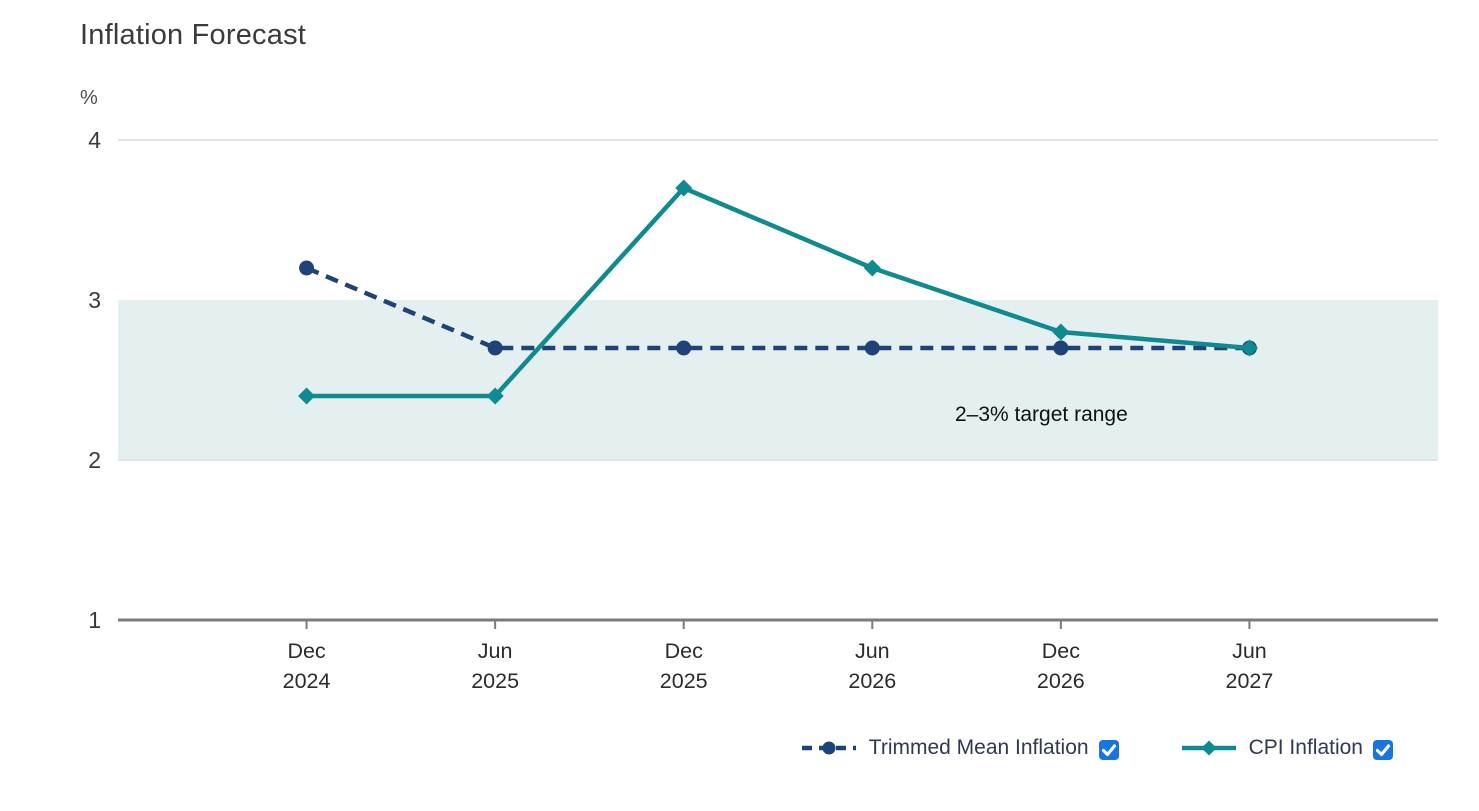  I want to click on cpi-line-swatch-icon, so click(1208, 747).